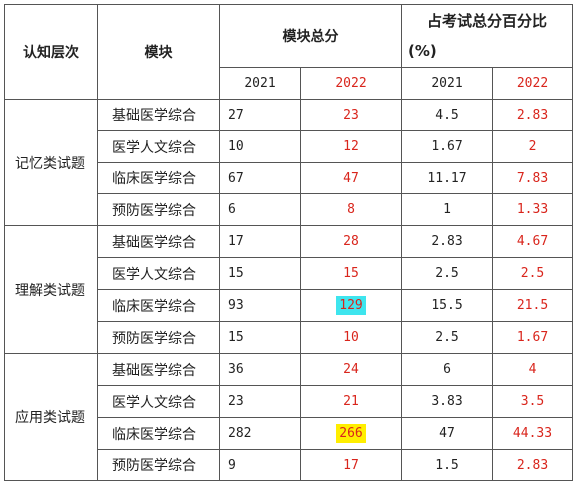 This screenshot has height=490, width=574. I want to click on table-row: 临床医学综合 67 47 11.17 7.83, so click(289, 178).